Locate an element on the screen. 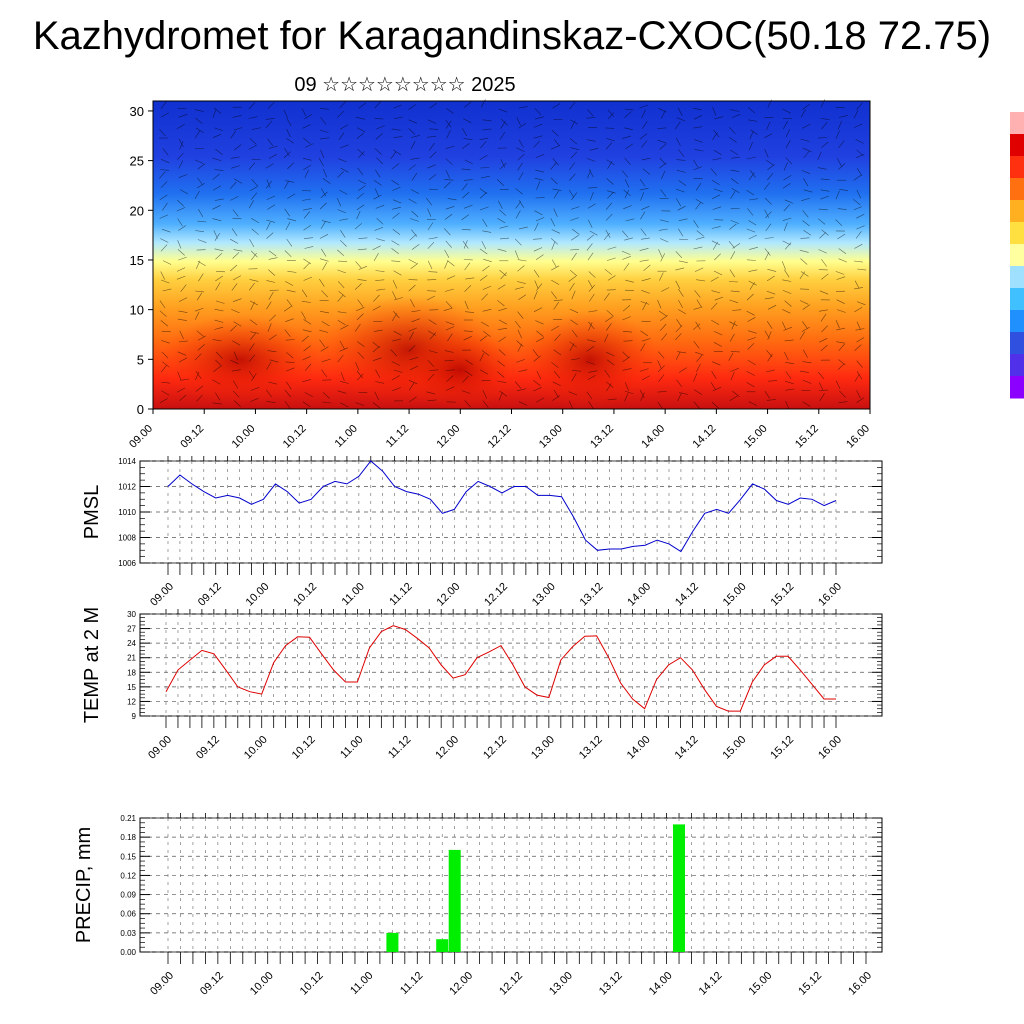 The width and height of the screenshot is (1024, 1024). x-tick-label: 10.12 is located at coordinates (312, 984).